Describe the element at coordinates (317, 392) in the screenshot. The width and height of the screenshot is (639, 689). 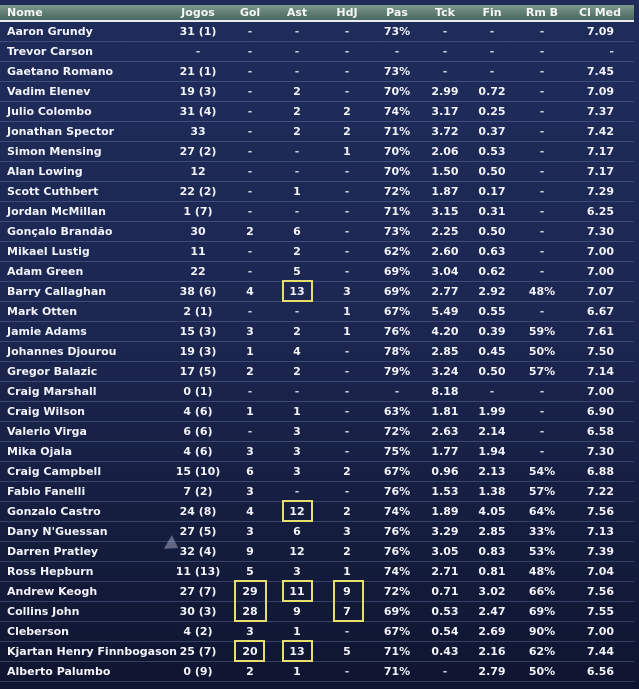
I see `table-row: Craig Marshall 0 (1) - - - - 8.18 - - 7.00` at that location.